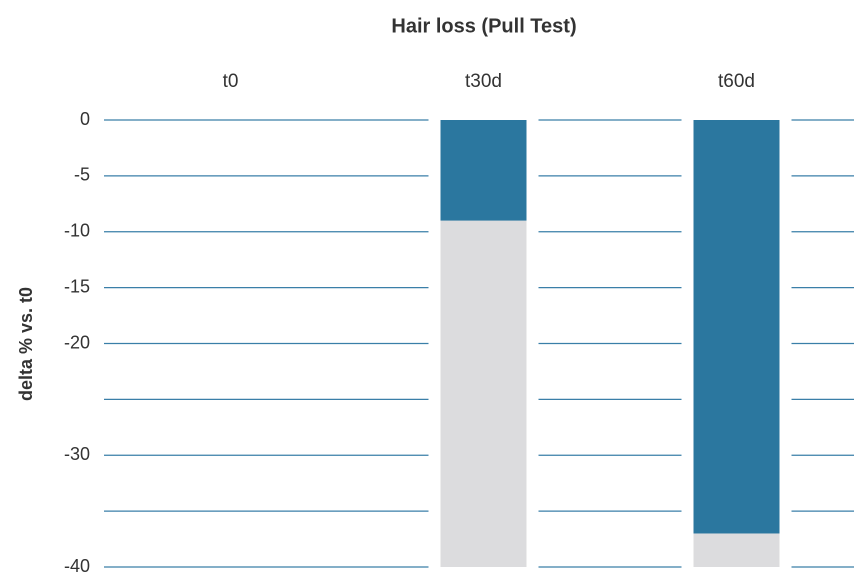 The height and width of the screenshot is (583, 854). I want to click on y-tick-label: -30, so click(77, 454).